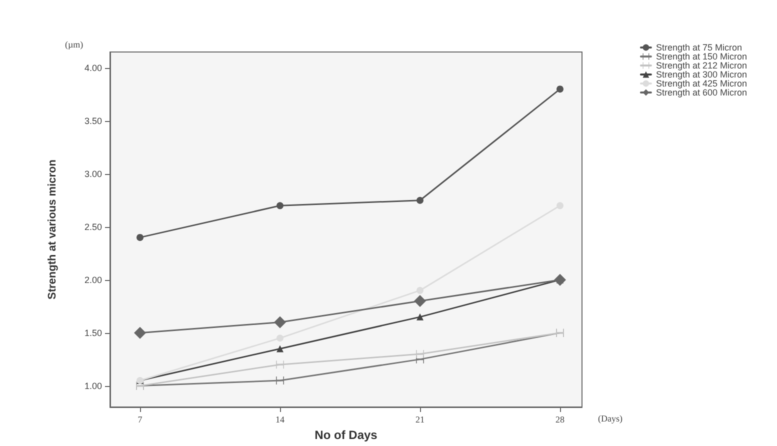 This screenshot has width=777, height=446. I want to click on x-tick-label: 21, so click(420, 419).